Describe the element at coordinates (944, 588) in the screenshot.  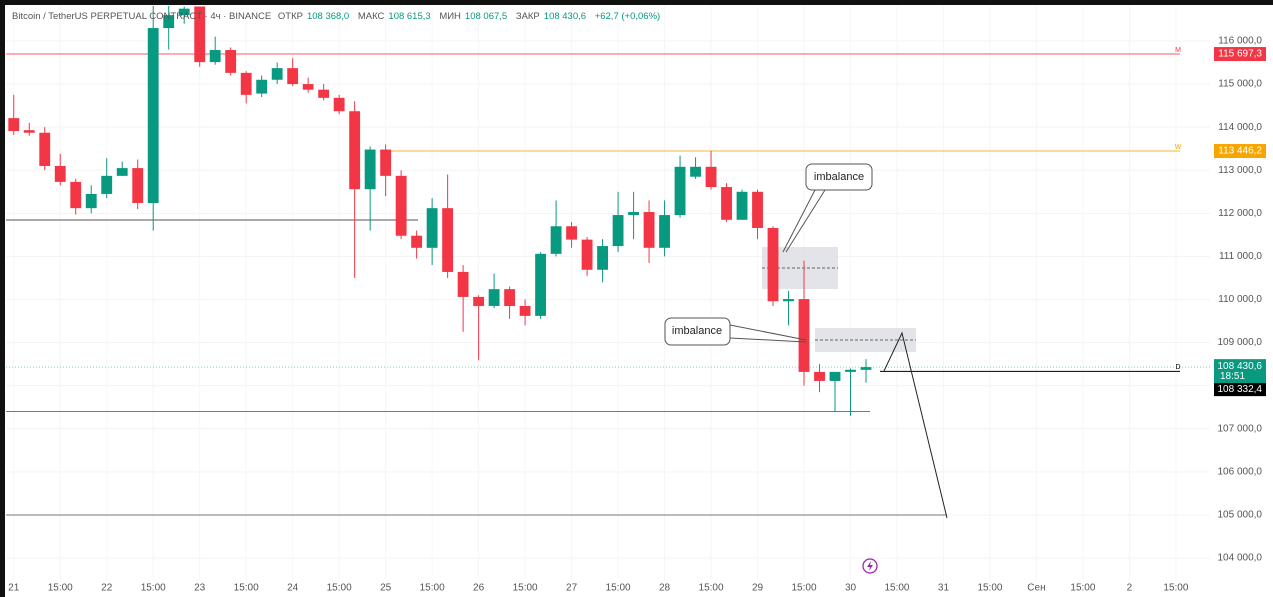
I see `x-tick-label: 31` at that location.